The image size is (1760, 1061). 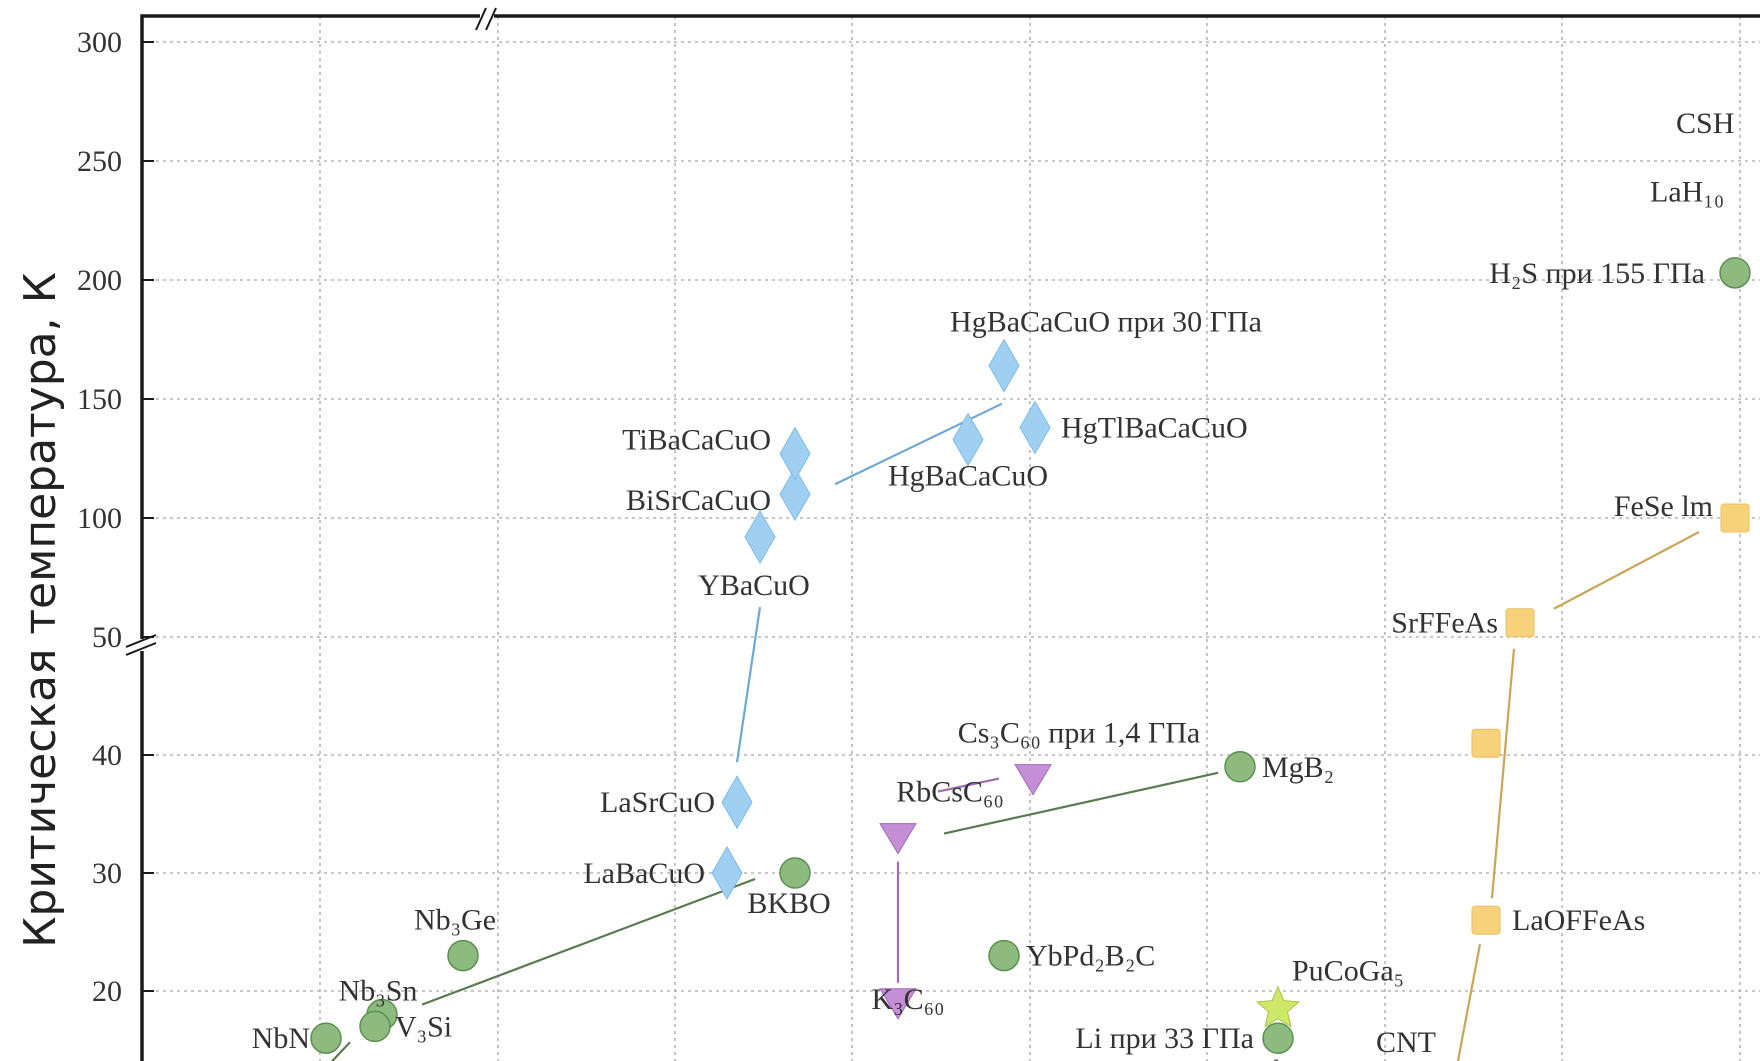 I want to click on point-label: YBaCuO, so click(x=754, y=585).